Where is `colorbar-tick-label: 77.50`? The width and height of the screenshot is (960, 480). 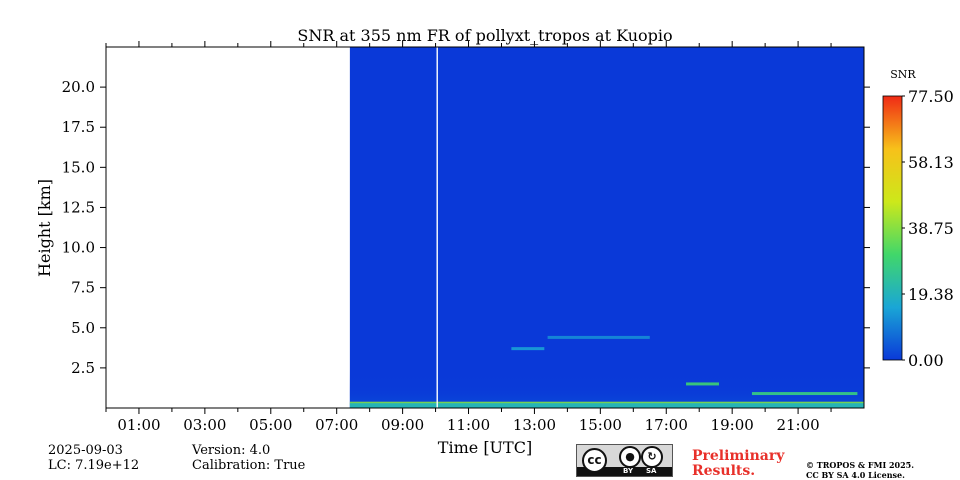
colorbar-tick-label: 77.50 is located at coordinates (931, 96).